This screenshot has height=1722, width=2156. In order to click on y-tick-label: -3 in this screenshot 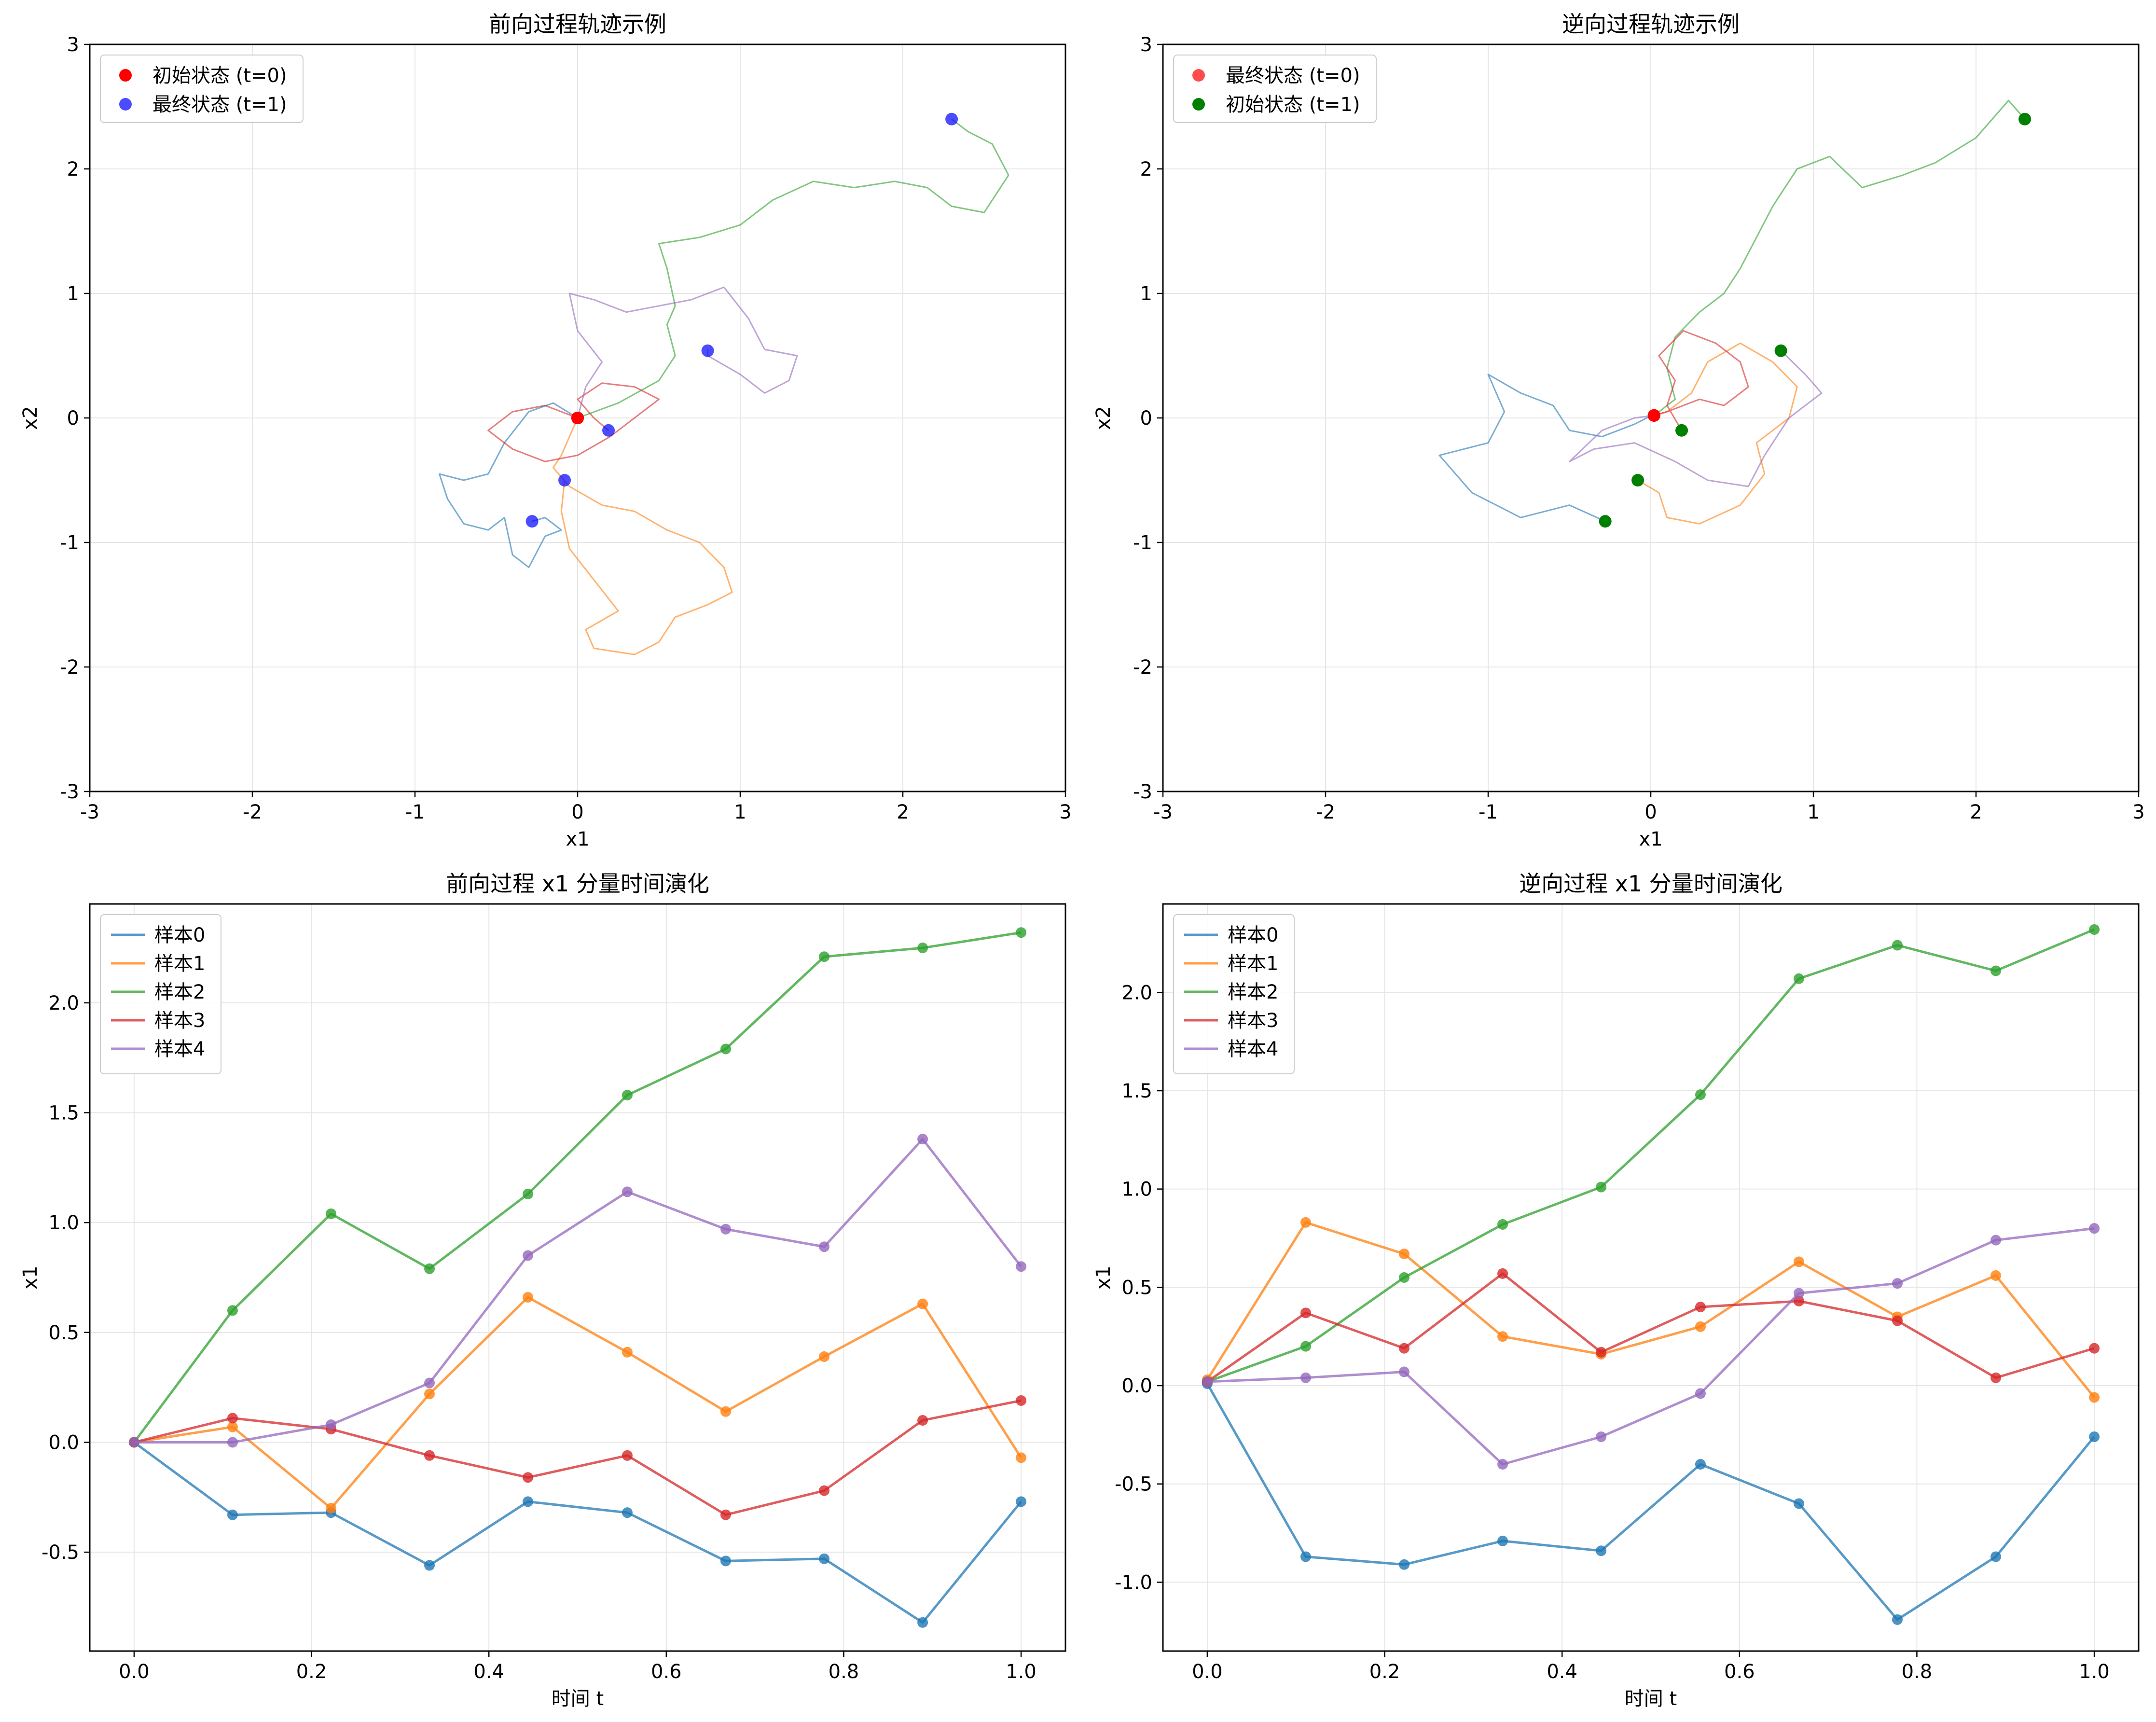, I will do `click(1142, 792)`.